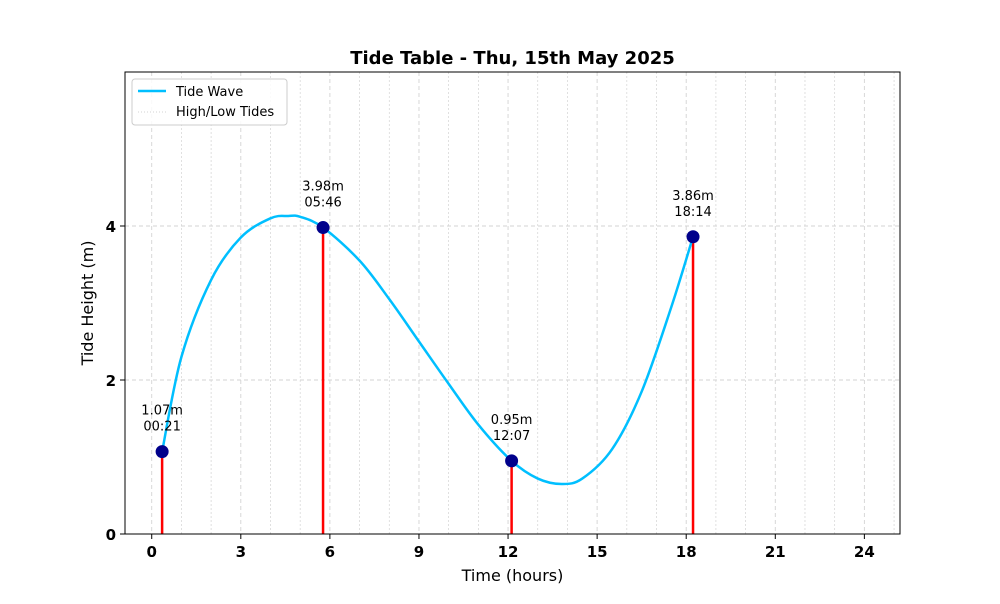 Image resolution: width=1000 pixels, height=604 pixels. Describe the element at coordinates (775, 552) in the screenshot. I see `x-tick-label: 21` at that location.